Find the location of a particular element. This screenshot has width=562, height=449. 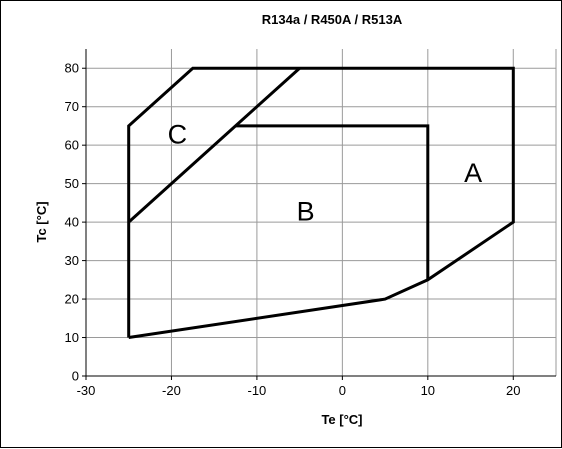

x-tick-label: -20 is located at coordinates (171, 390).